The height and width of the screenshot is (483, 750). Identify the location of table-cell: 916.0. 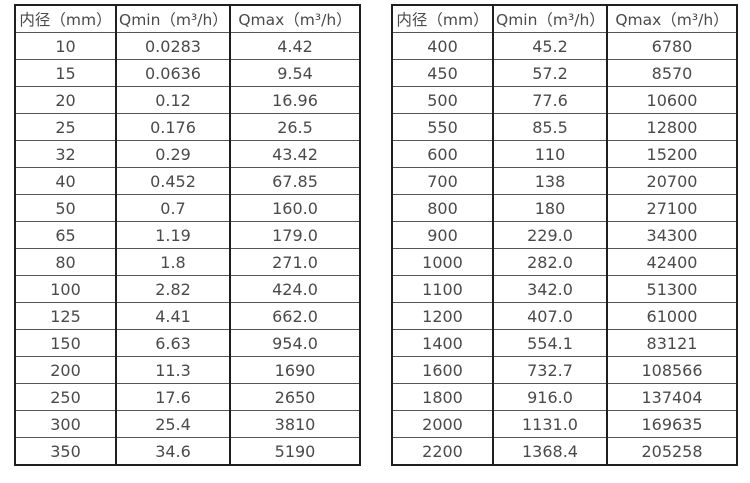
(550, 397).